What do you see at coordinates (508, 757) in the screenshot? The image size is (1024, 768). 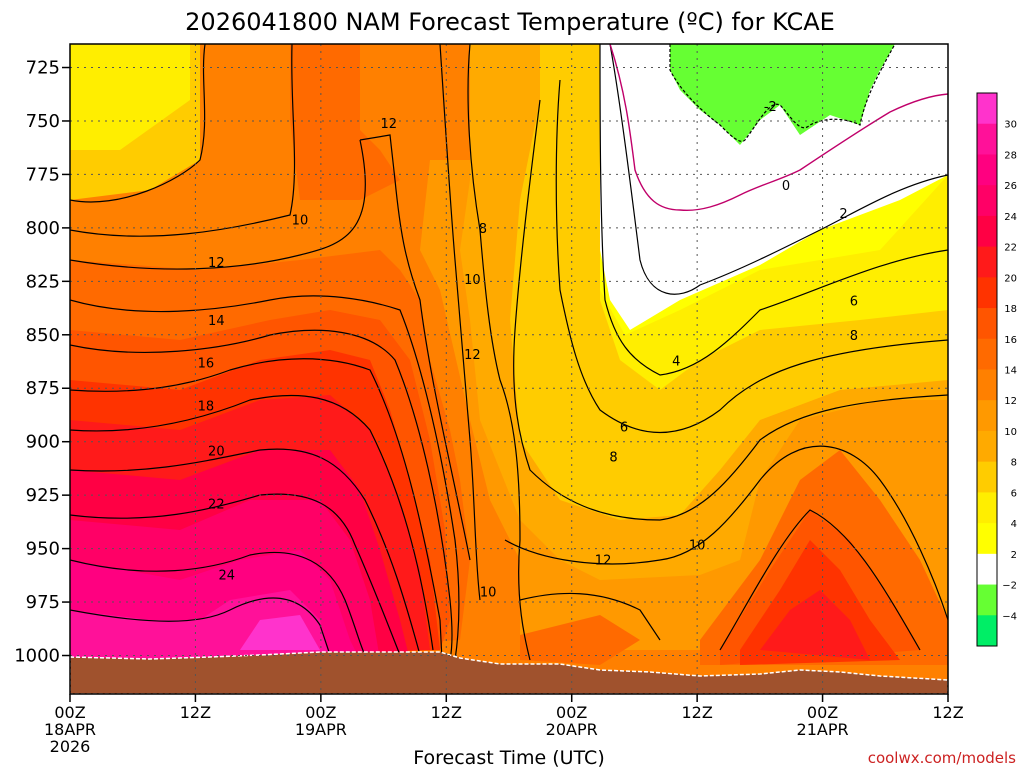 I see `x-axis-label: Forecast Time (UTC)` at bounding box center [508, 757].